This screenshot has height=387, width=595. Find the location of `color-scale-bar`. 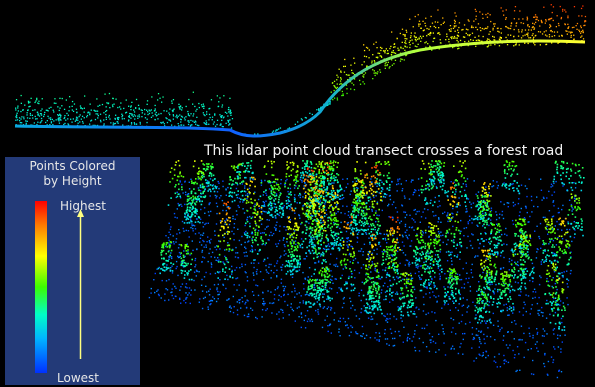

color-scale-bar is located at coordinates (41, 287).